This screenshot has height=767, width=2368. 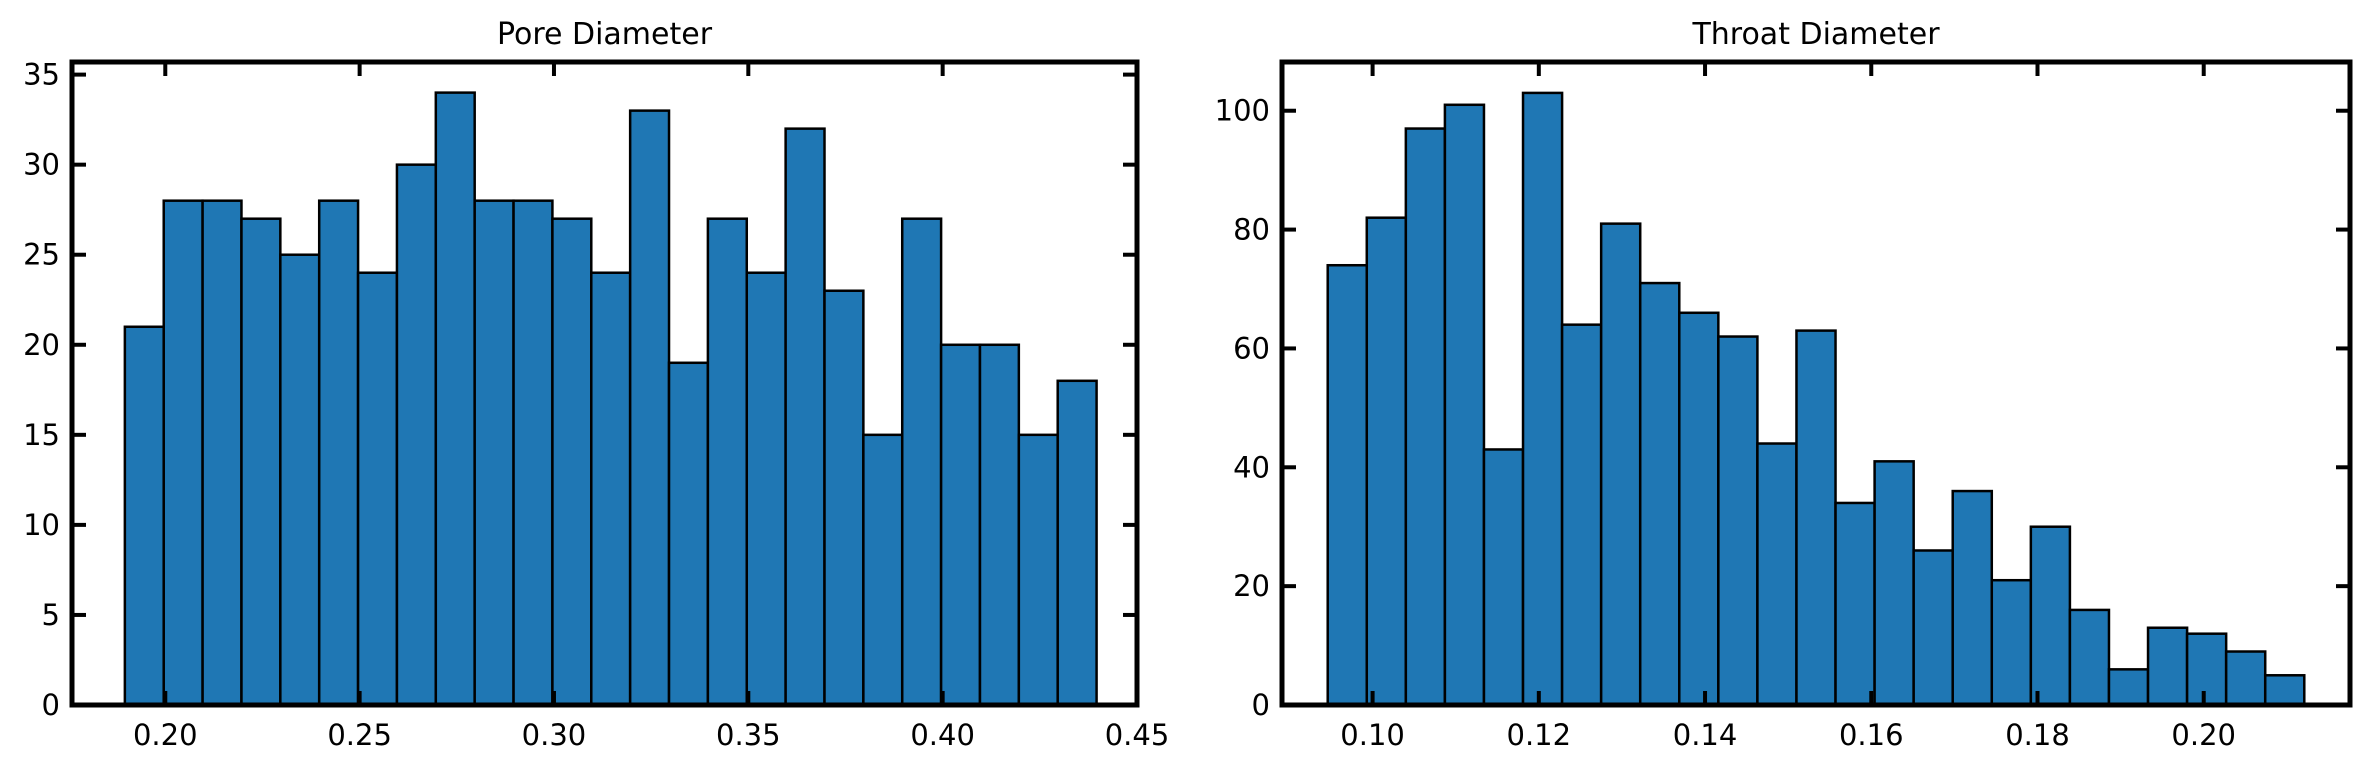 I want to click on pore-diameter-title: Pore Diameter, so click(x=605, y=34).